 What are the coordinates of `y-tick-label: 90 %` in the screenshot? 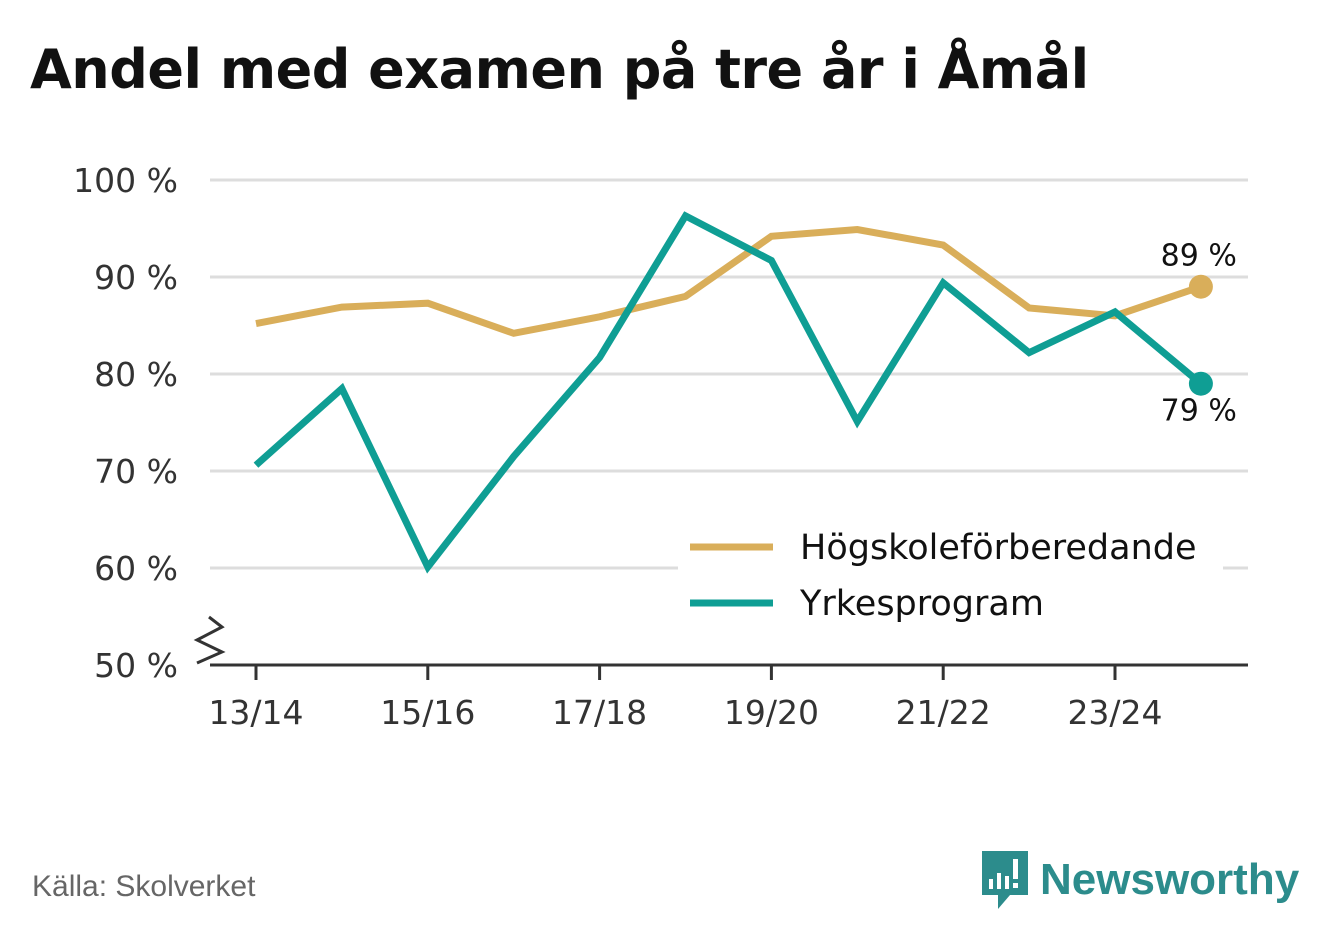 It's located at (136, 277).